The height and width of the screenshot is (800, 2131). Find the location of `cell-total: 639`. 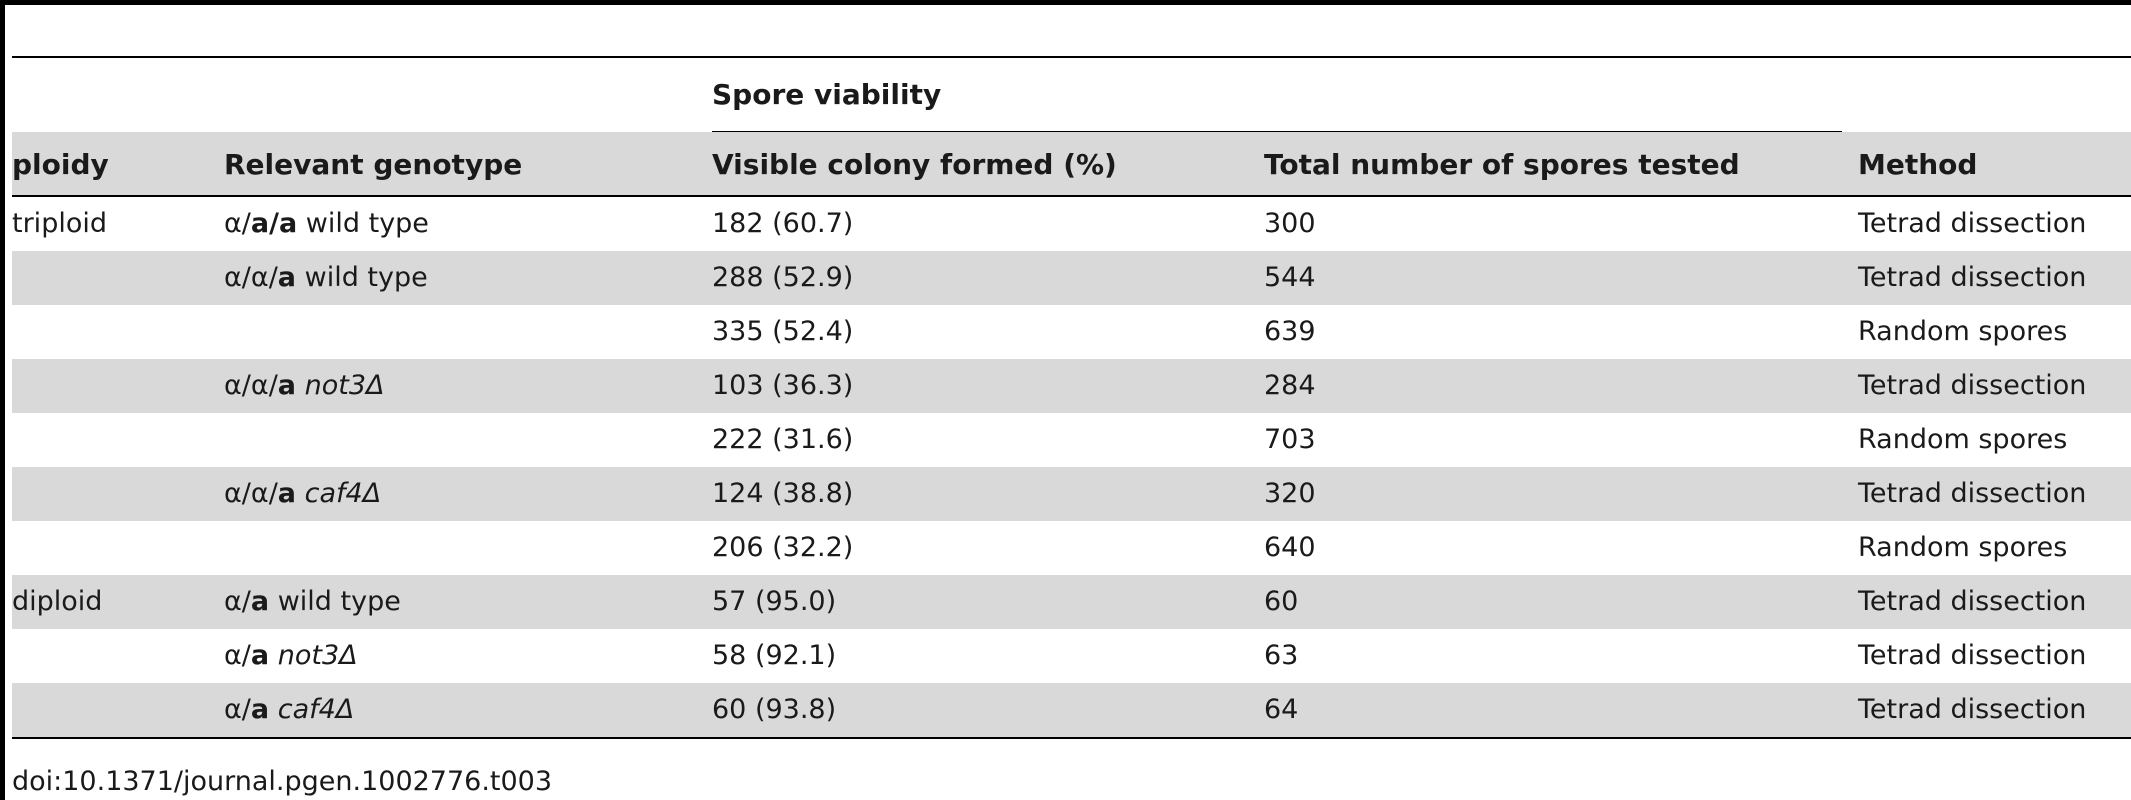

cell-total: 639 is located at coordinates (1290, 331).